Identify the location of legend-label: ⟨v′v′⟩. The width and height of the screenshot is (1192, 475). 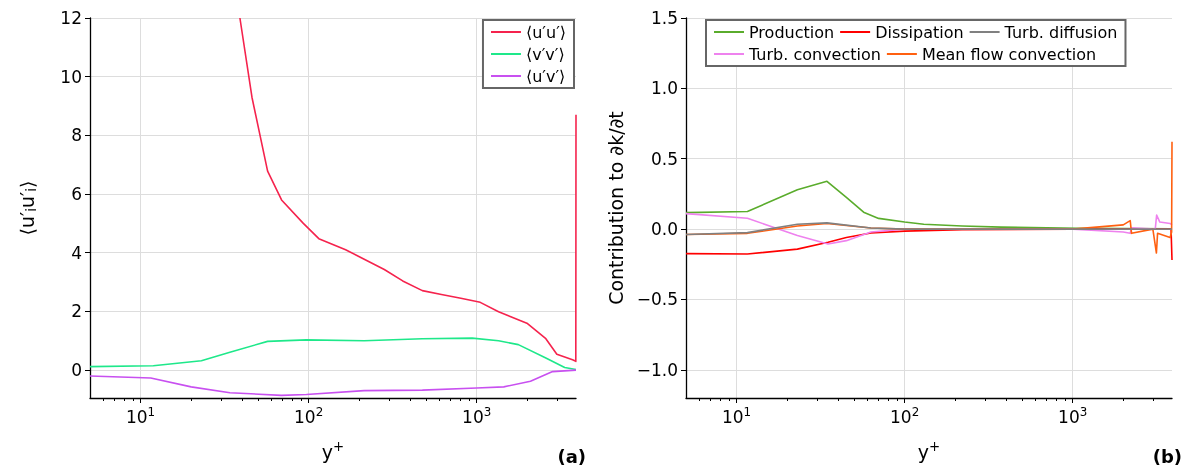
(545, 54).